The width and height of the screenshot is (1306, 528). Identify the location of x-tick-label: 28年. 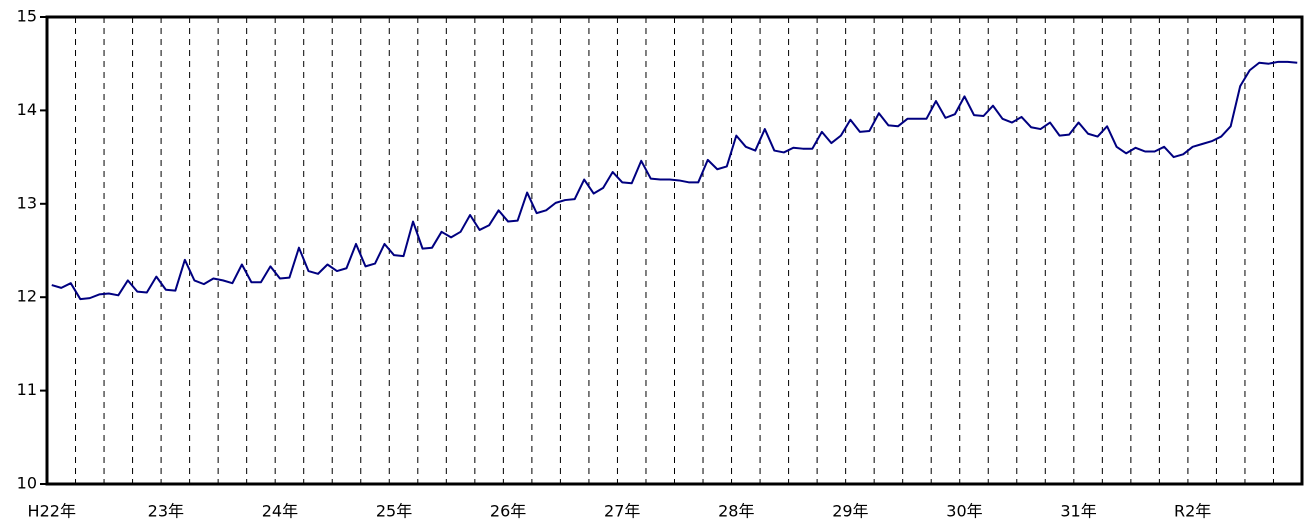
(736, 511).